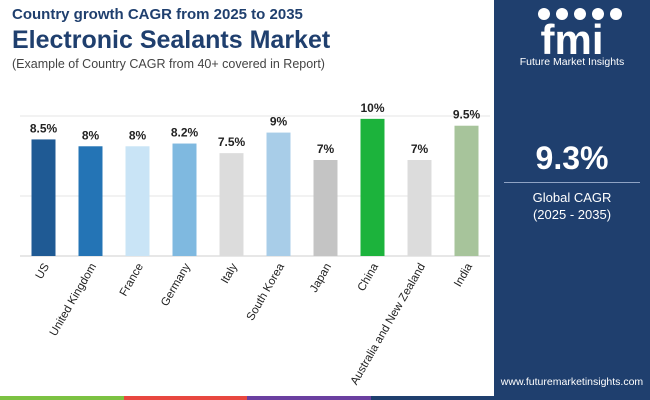 This screenshot has width=650, height=400. I want to click on data-label: 7.5%, so click(232, 142).